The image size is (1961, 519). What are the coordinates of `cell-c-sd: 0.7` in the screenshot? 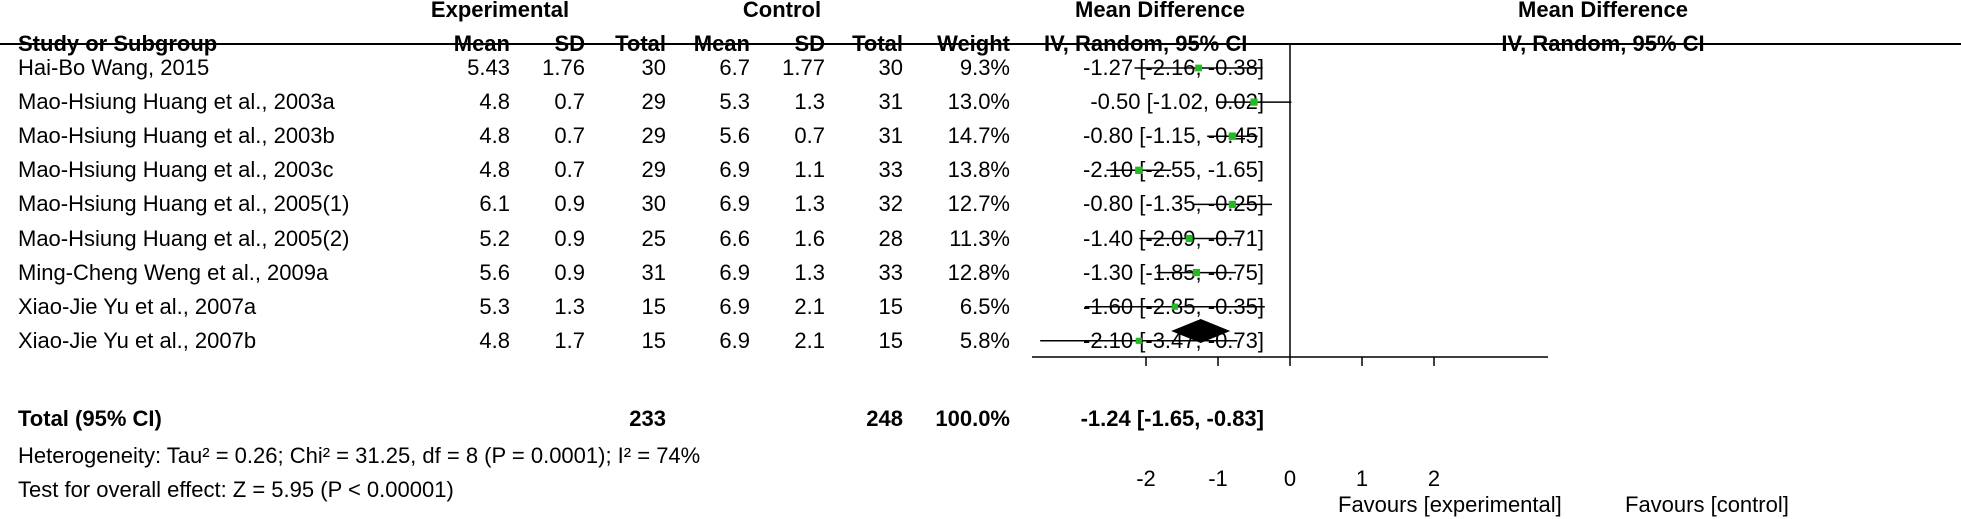 It's located at (809, 136).